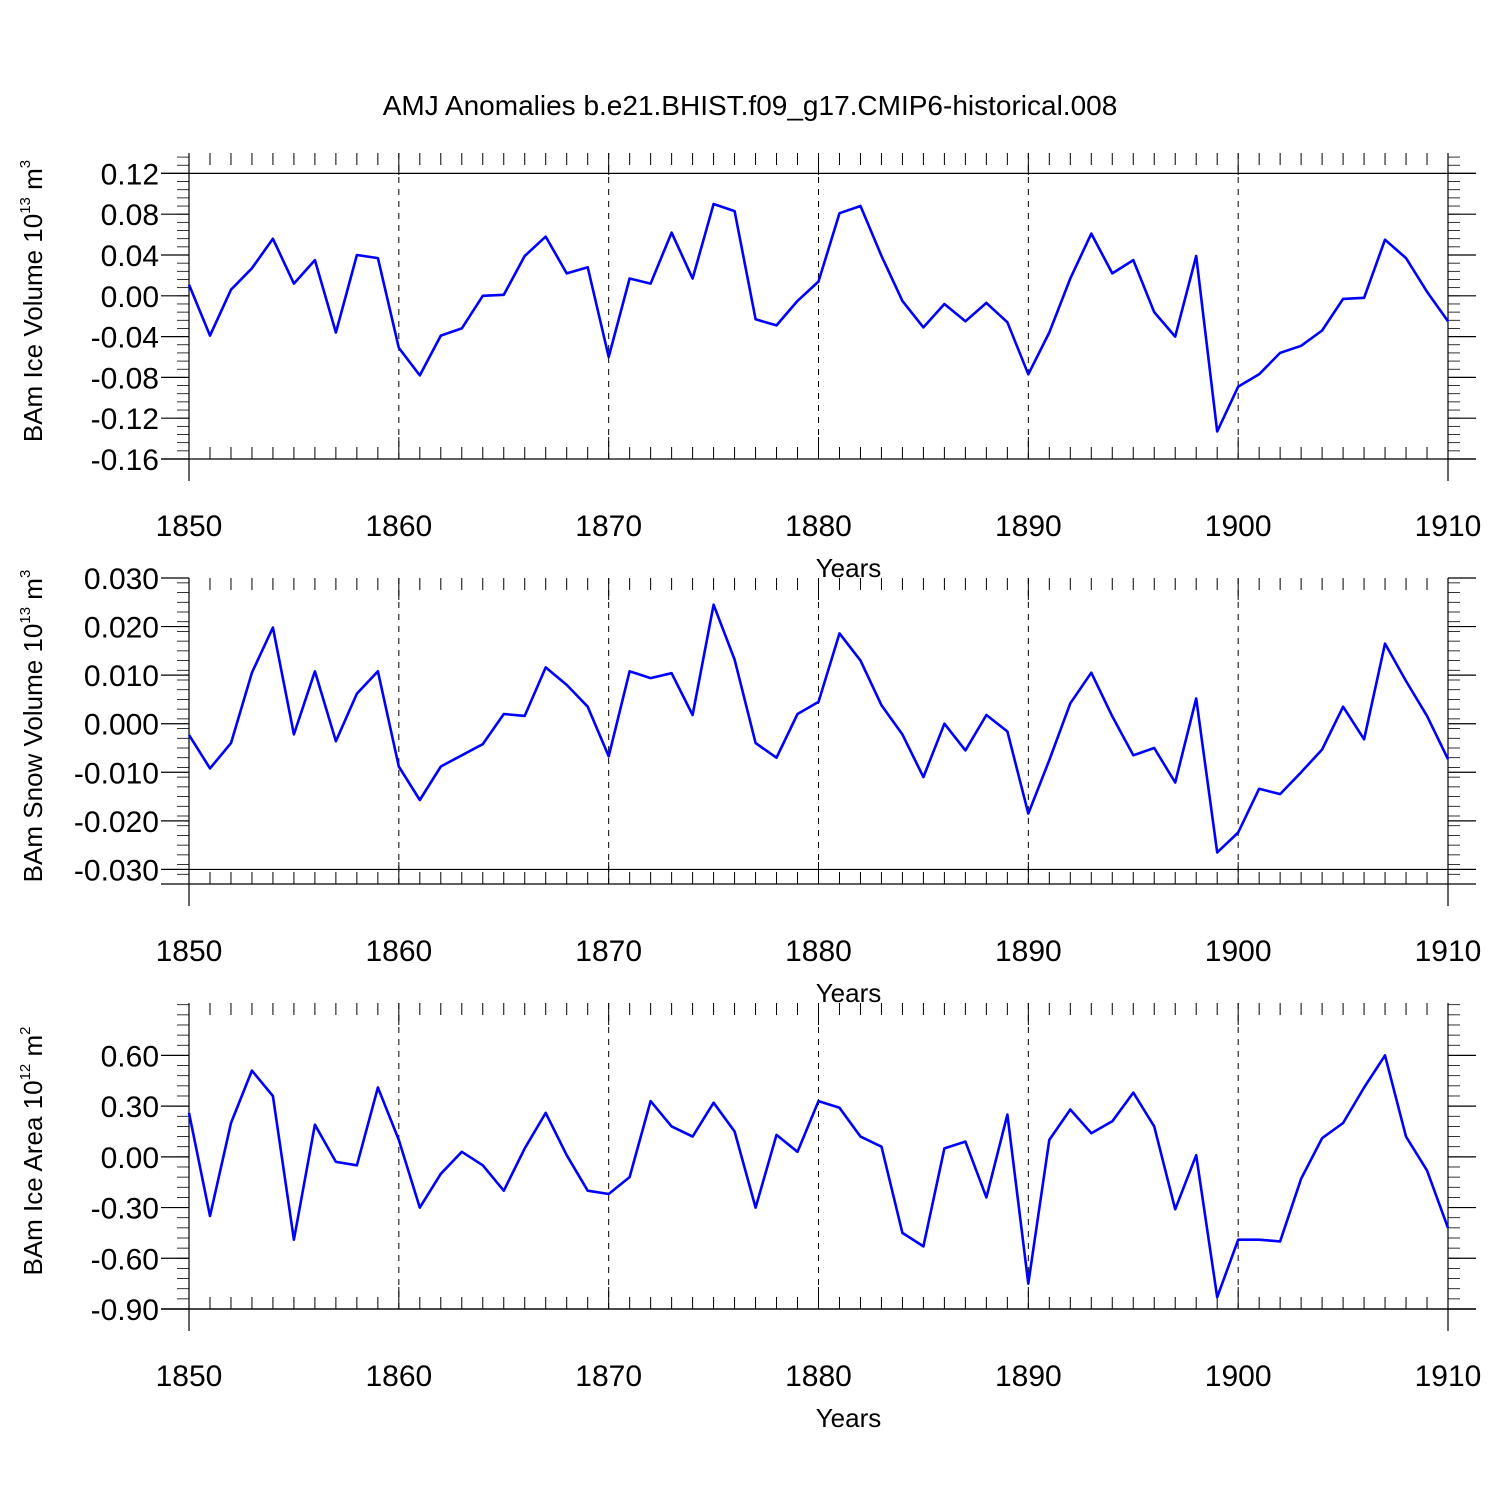  What do you see at coordinates (32, 726) in the screenshot?
I see `y-axis-label: BAm Snow Volume 1013 m3` at bounding box center [32, 726].